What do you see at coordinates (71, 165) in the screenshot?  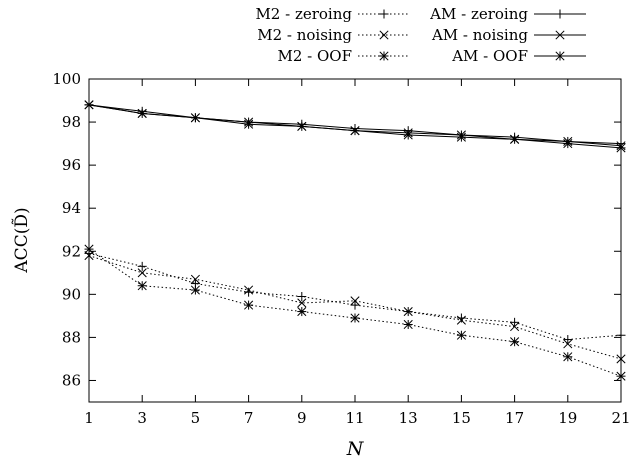 I see `y-tick-label: 96` at bounding box center [71, 165].